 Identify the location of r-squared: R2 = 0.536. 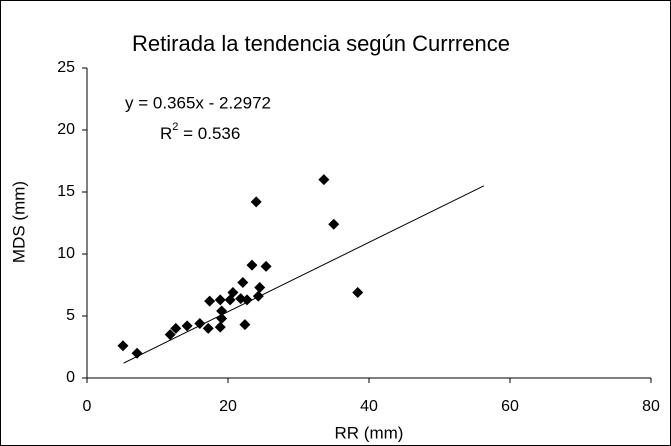
(200, 132).